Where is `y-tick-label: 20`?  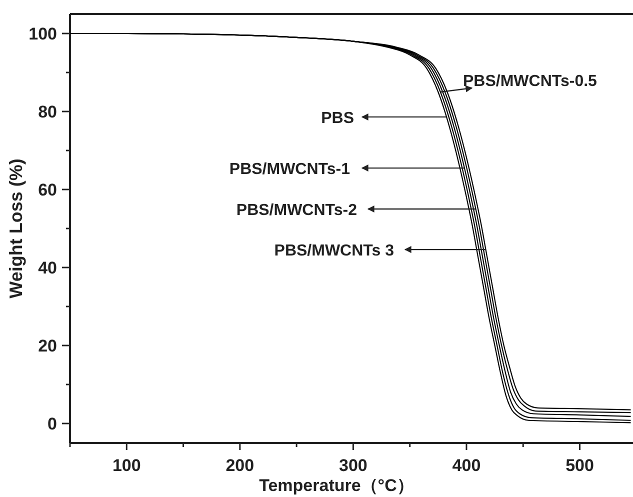
y-tick-label: 20 is located at coordinates (47, 346).